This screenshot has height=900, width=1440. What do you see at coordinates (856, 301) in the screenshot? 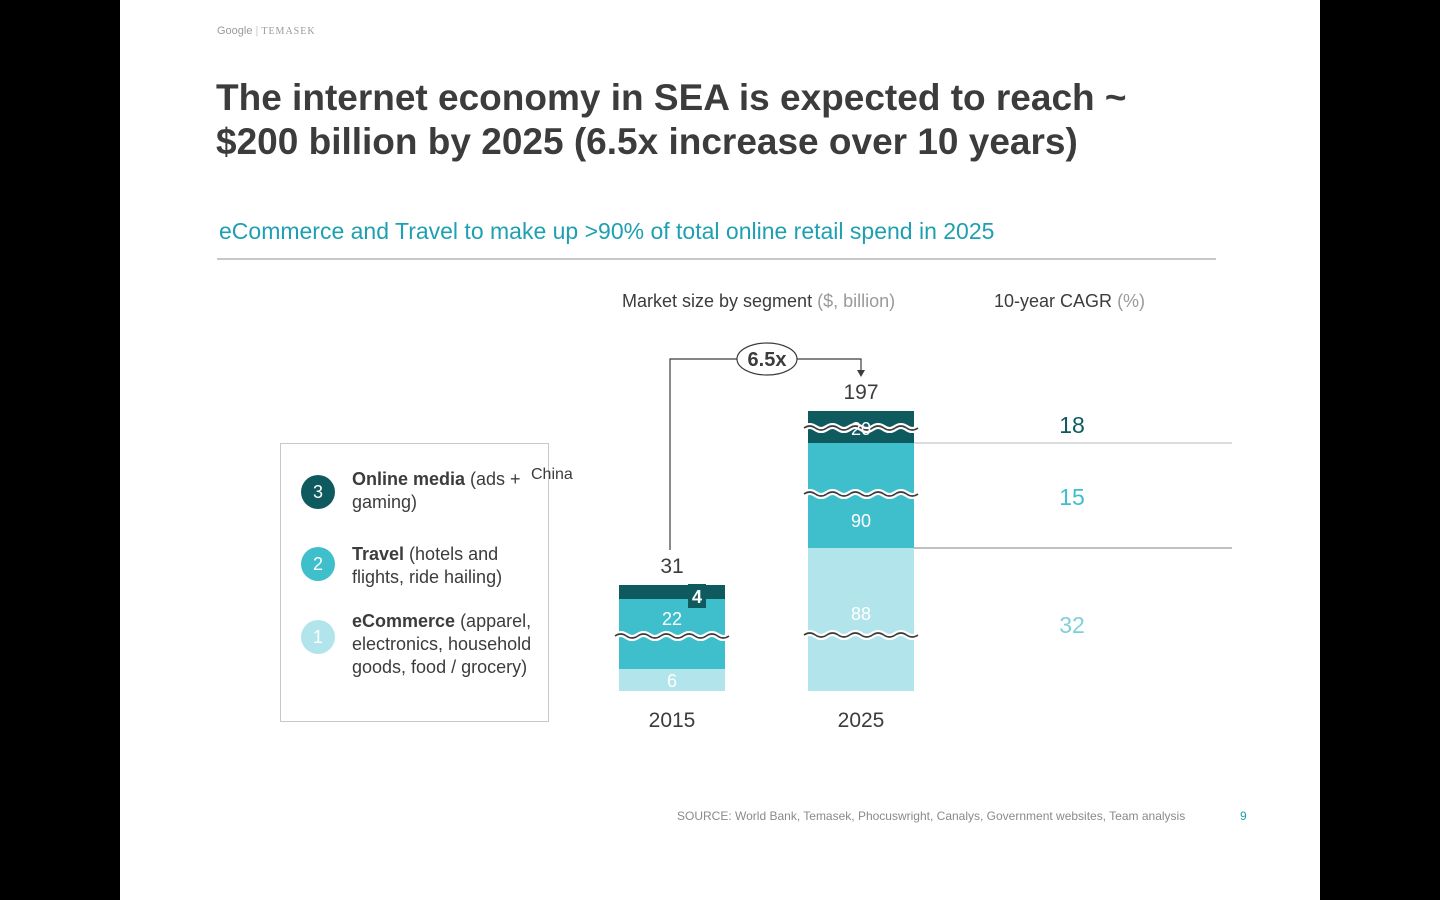
I see `market-size-unit: ($, billion)` at bounding box center [856, 301].